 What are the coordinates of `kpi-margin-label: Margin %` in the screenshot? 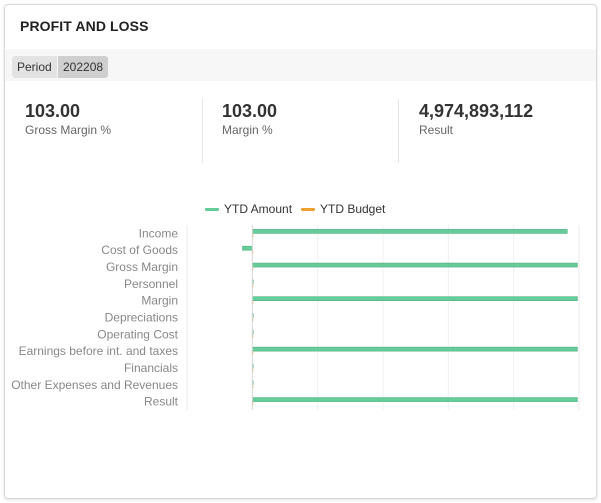 It's located at (247, 130).